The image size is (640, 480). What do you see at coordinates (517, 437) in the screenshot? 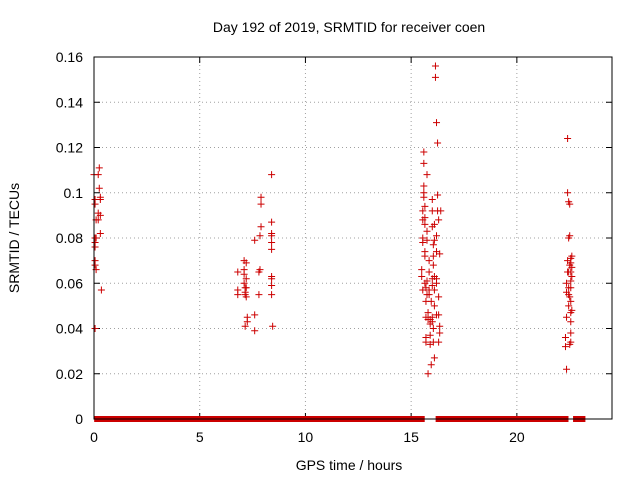
I see `x-tick-label: 20` at bounding box center [517, 437].